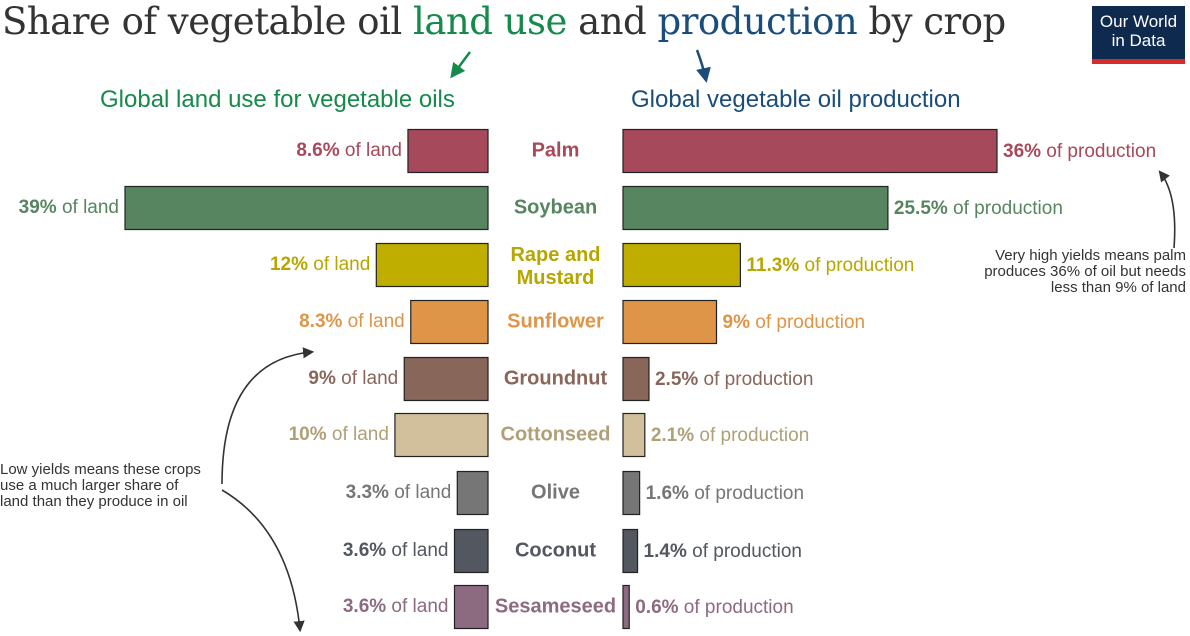 The image size is (1190, 636). Describe the element at coordinates (556, 378) in the screenshot. I see `category-label-4: Groundnut` at that location.